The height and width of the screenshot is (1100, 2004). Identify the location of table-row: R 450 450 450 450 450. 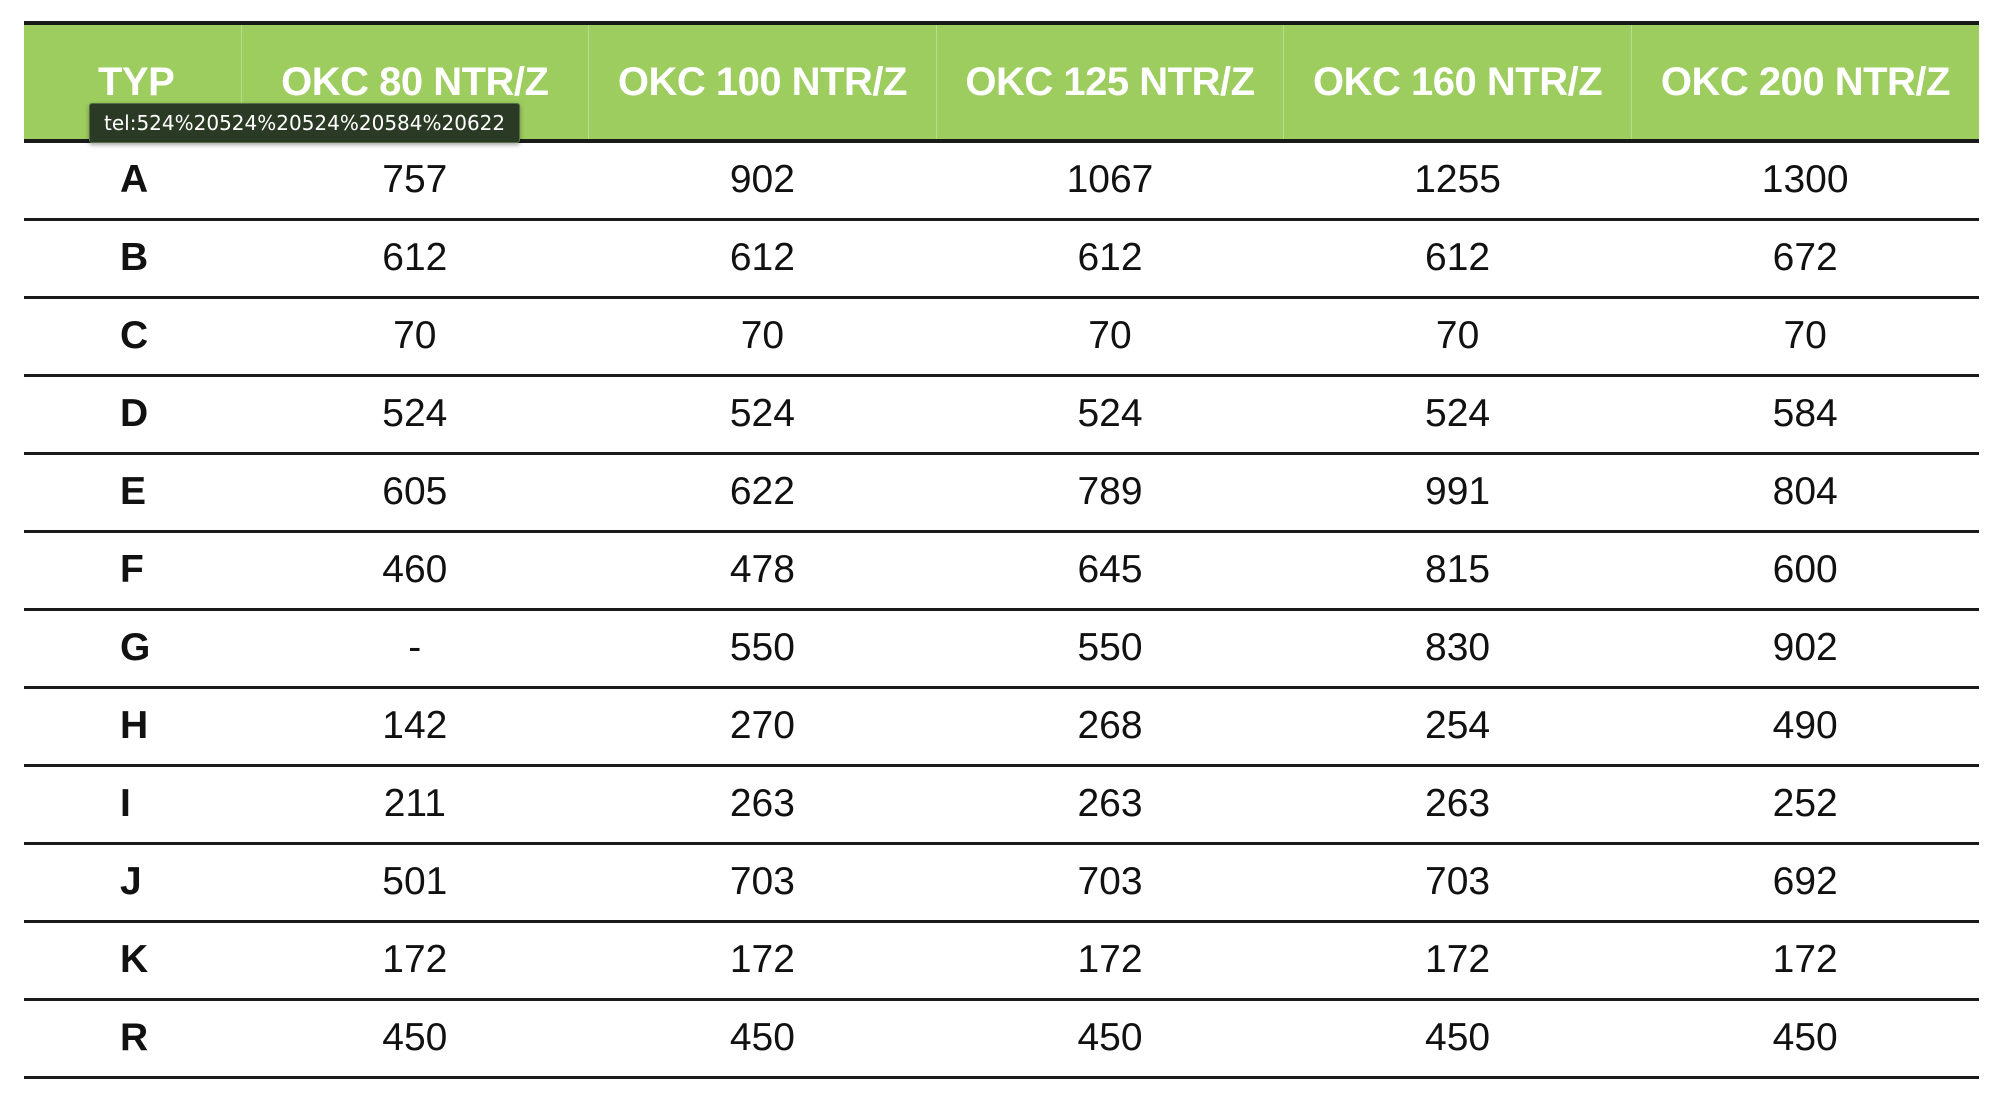
(1001, 1039).